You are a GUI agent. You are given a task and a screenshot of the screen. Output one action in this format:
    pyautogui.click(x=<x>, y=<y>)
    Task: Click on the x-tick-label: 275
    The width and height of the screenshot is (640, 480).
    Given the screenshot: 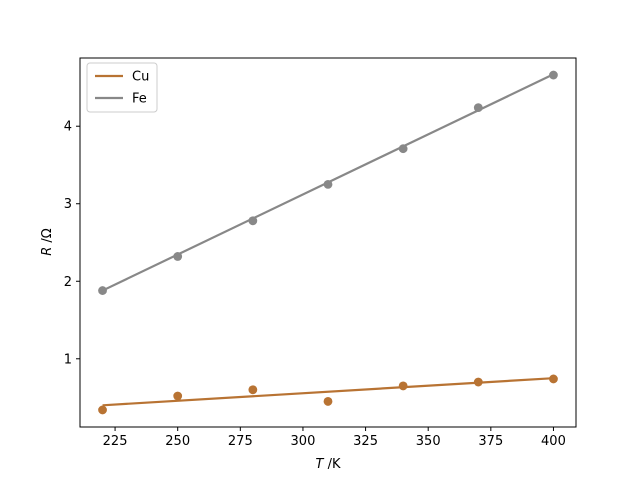 What is the action you would take?
    pyautogui.click(x=240, y=441)
    